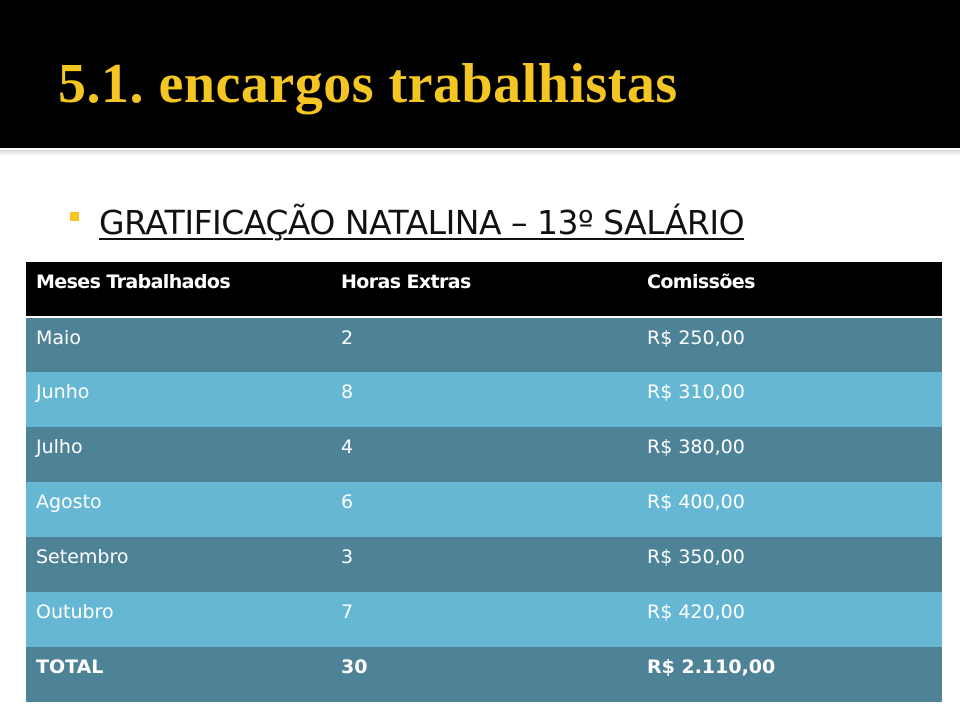 This screenshot has width=960, height=720. What do you see at coordinates (484, 564) in the screenshot?
I see `table-row: Setembro 3 R$ 350,00` at bounding box center [484, 564].